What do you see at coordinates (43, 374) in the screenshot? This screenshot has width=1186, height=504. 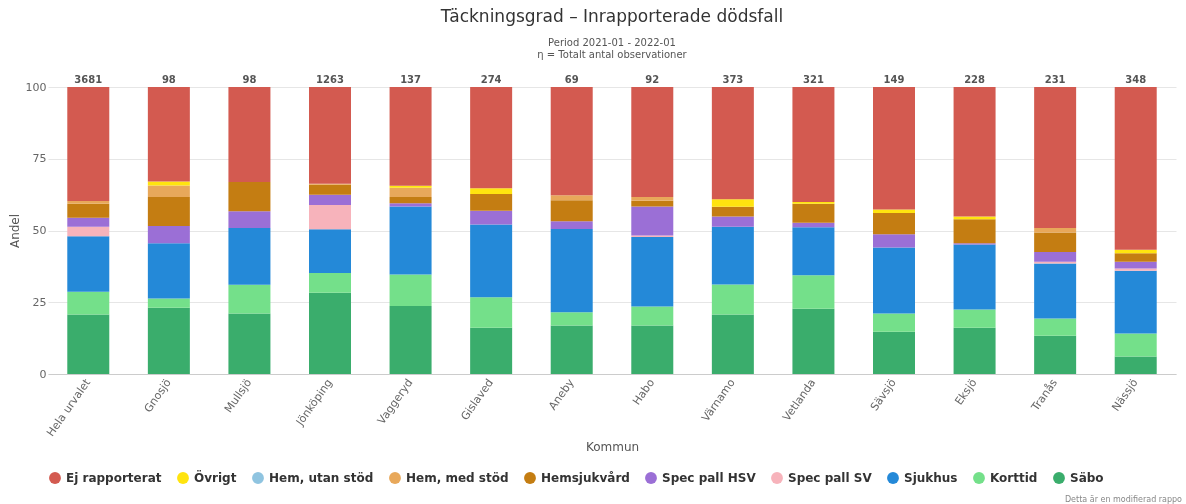 I see `y-tick-label: 0` at bounding box center [43, 374].